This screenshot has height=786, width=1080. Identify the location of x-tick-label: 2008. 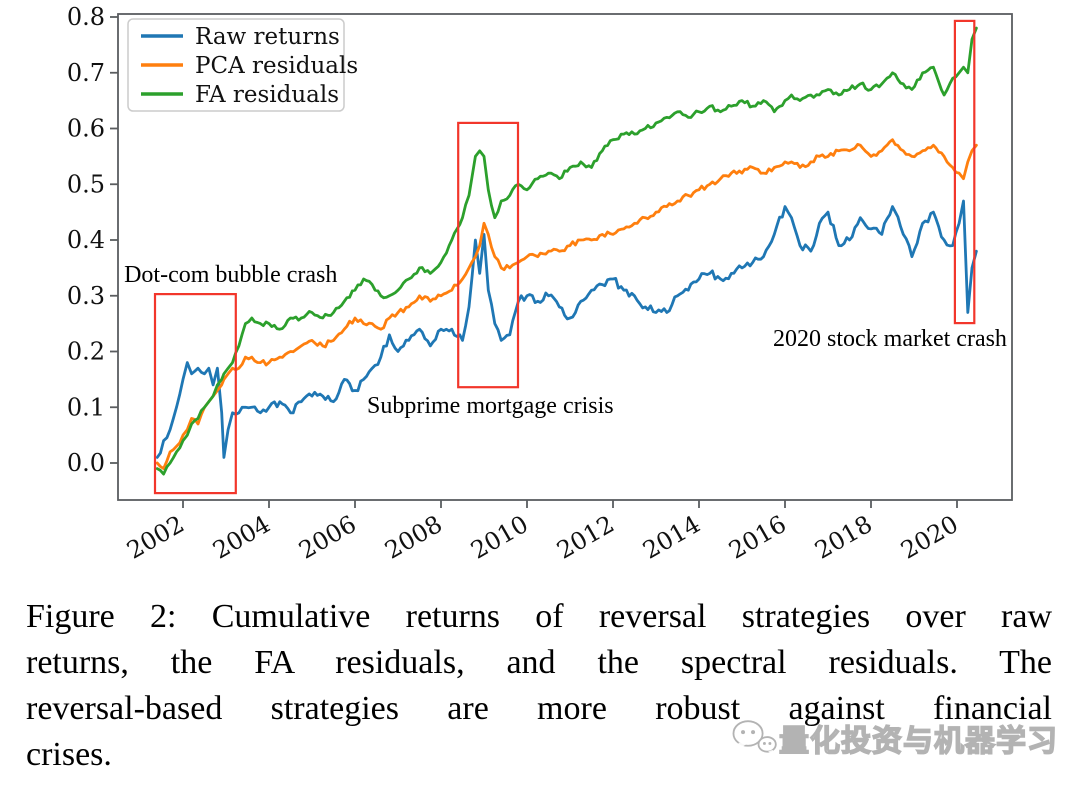
(413, 537).